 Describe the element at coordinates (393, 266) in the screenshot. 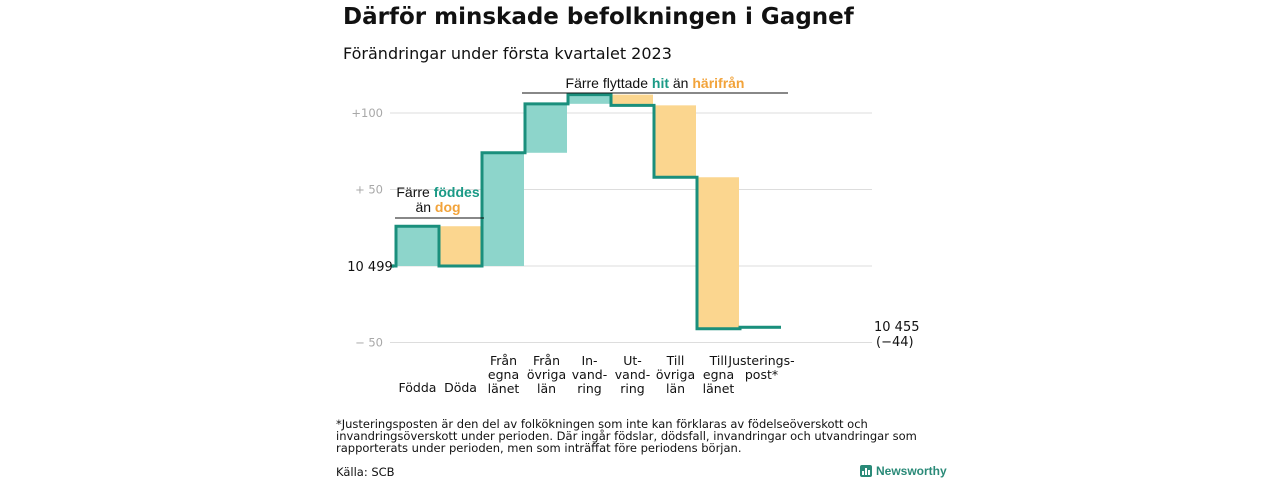

I see `start-marker` at that location.